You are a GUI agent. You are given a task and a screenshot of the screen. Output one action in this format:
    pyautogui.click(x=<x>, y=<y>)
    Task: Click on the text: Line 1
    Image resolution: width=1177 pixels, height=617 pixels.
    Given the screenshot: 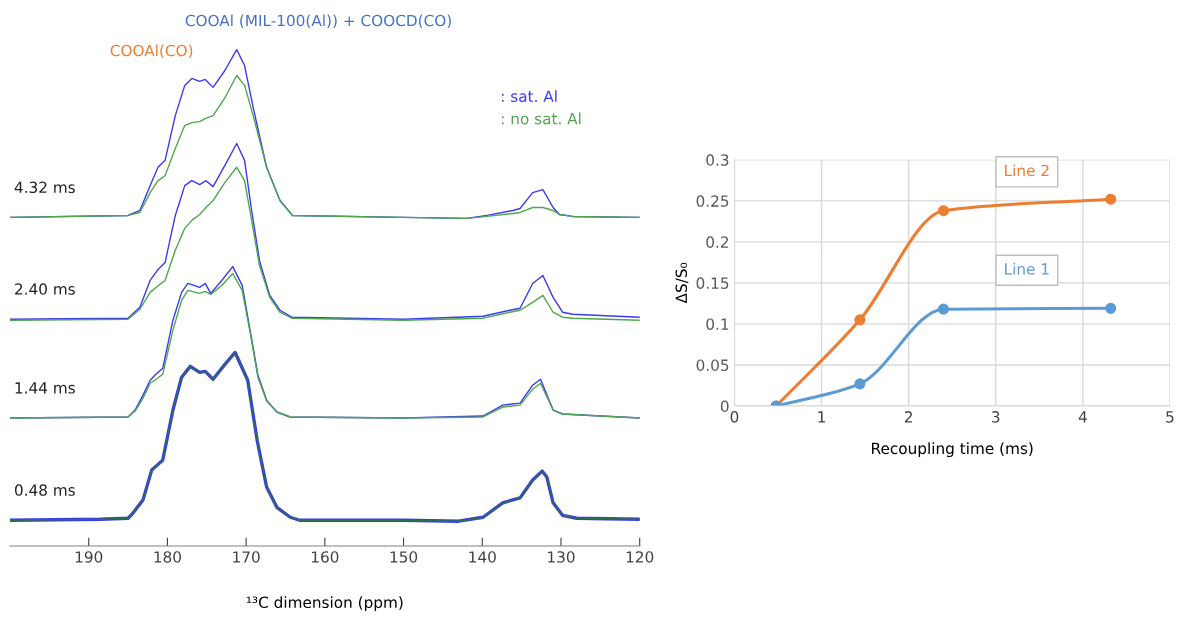 What is the action you would take?
    pyautogui.click(x=1027, y=268)
    